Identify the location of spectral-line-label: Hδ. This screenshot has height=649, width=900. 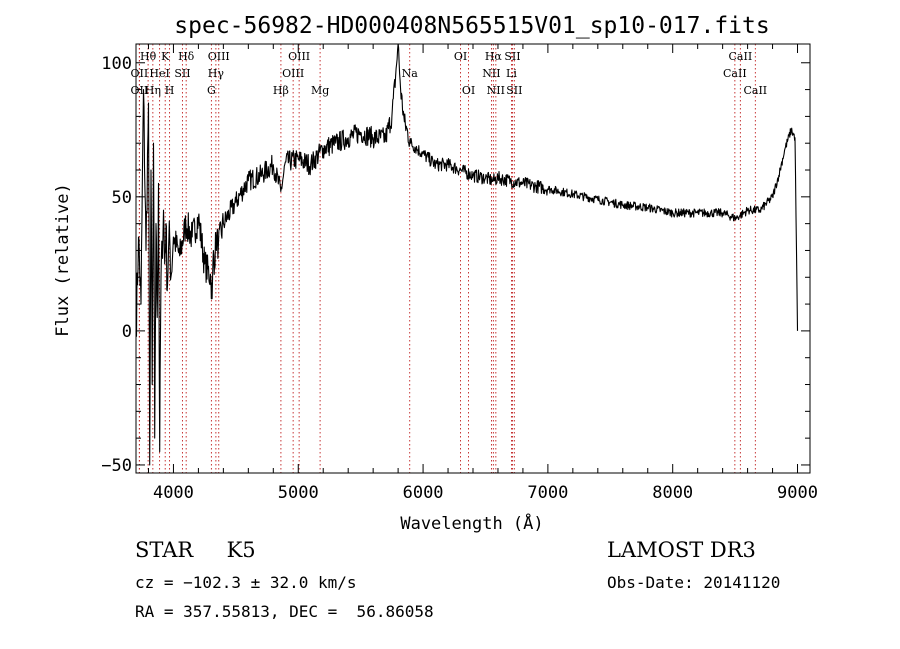
(186, 56).